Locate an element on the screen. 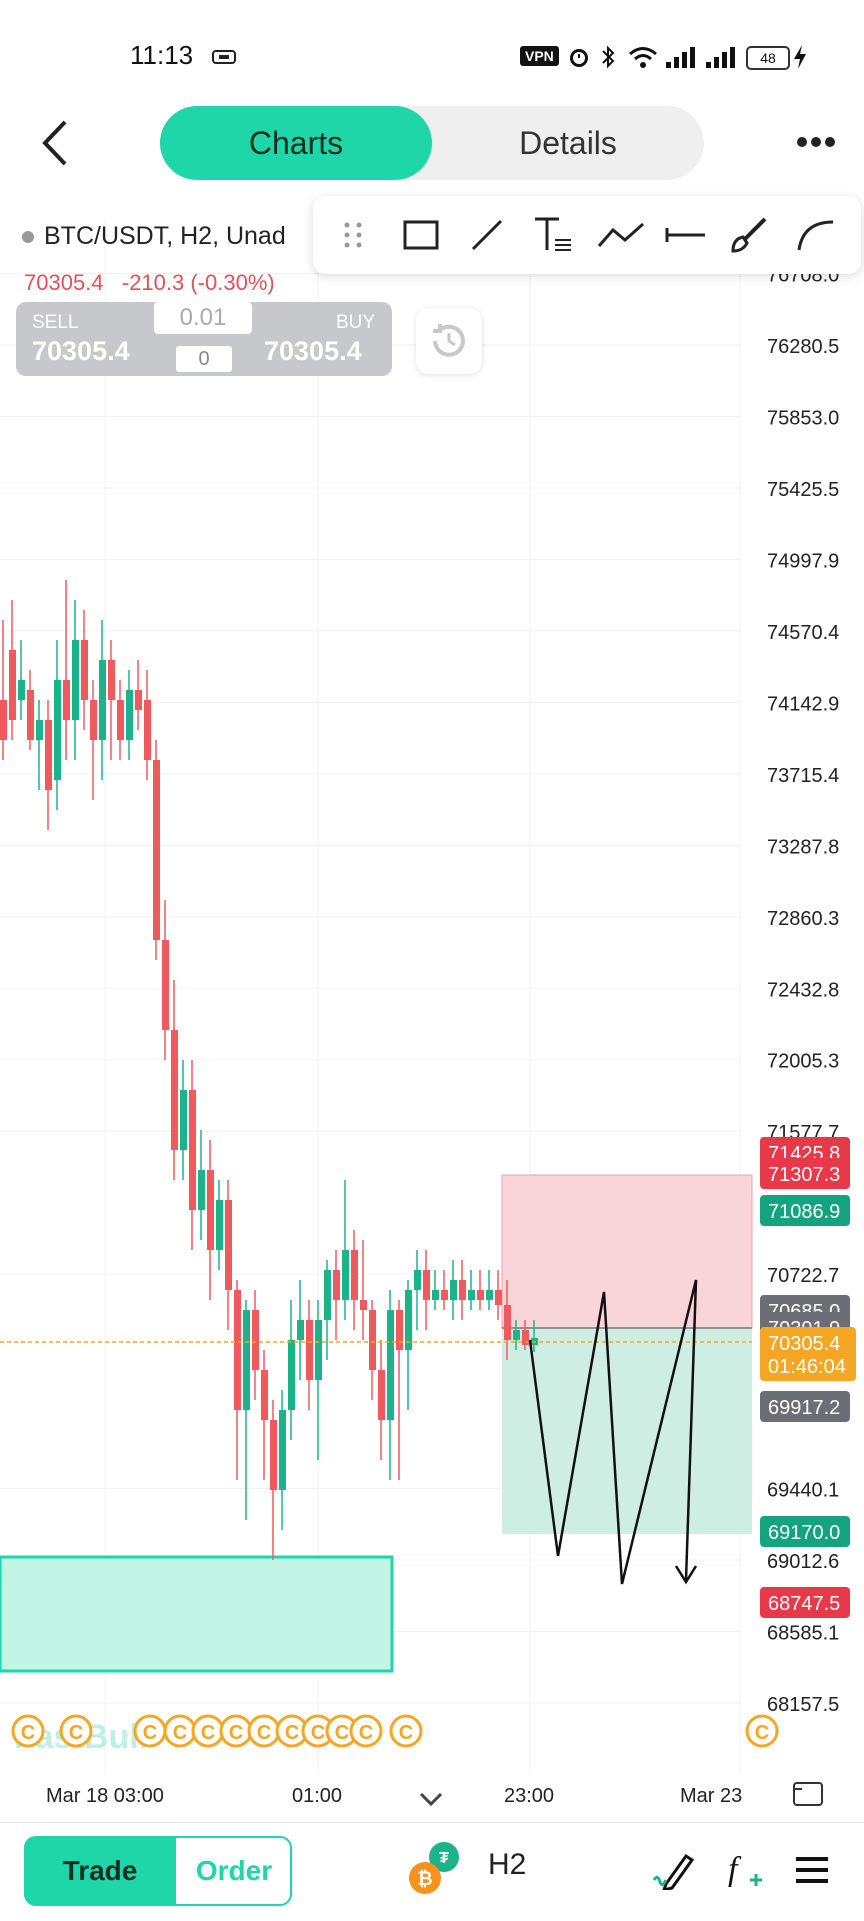 The image size is (864, 1921). more-dots-icon is located at coordinates (816, 142).